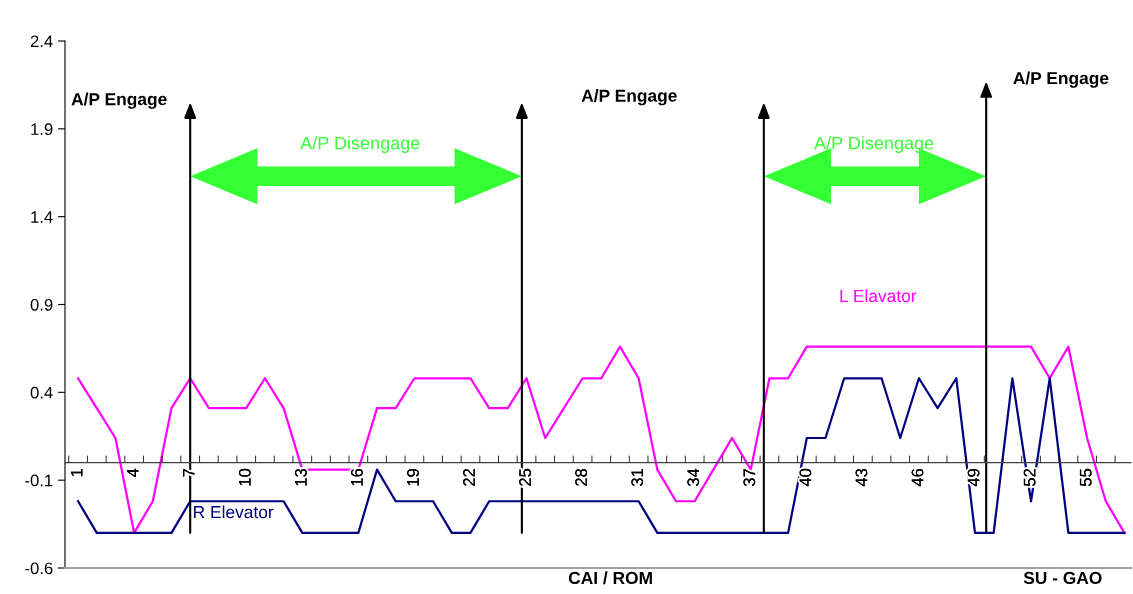 The width and height of the screenshot is (1133, 594). What do you see at coordinates (413, 477) in the screenshot?
I see `x-tick-label: 19` at bounding box center [413, 477].